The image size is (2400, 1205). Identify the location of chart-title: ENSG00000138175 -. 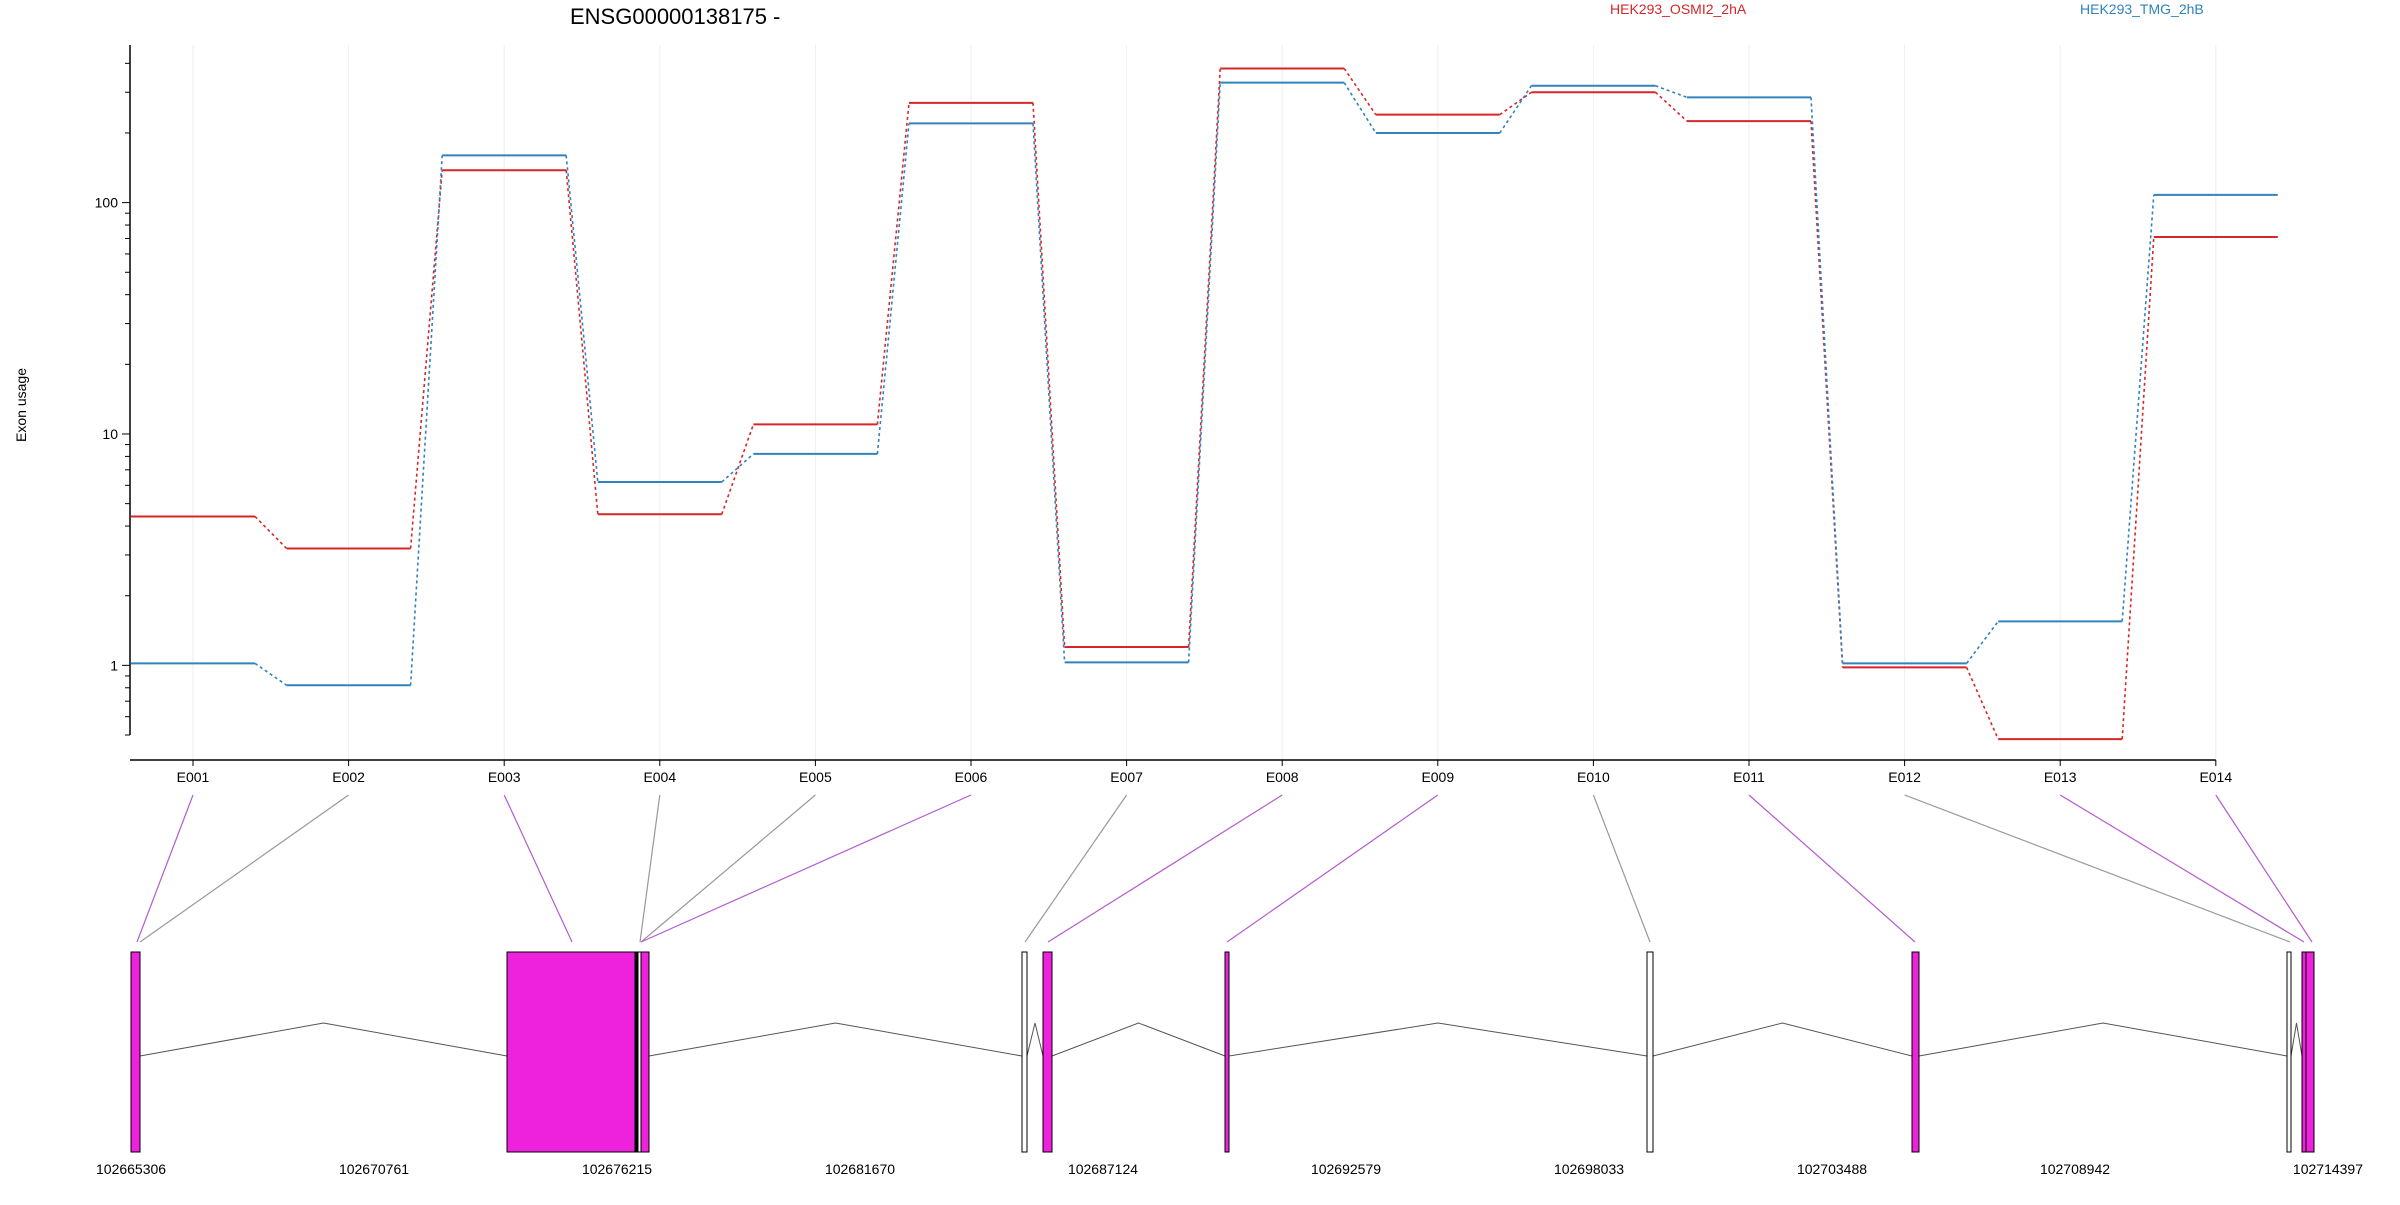
(675, 16).